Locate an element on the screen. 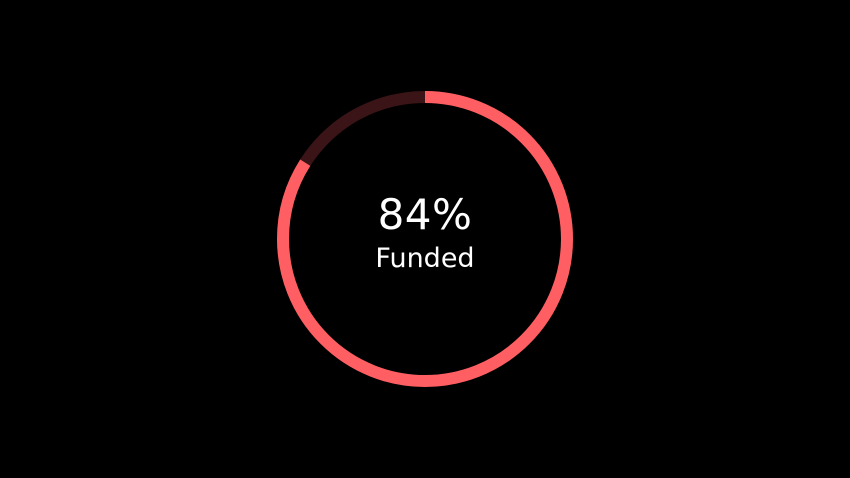 This screenshot has height=478, width=850. progress-readout: 84% Funded is located at coordinates (425, 233).